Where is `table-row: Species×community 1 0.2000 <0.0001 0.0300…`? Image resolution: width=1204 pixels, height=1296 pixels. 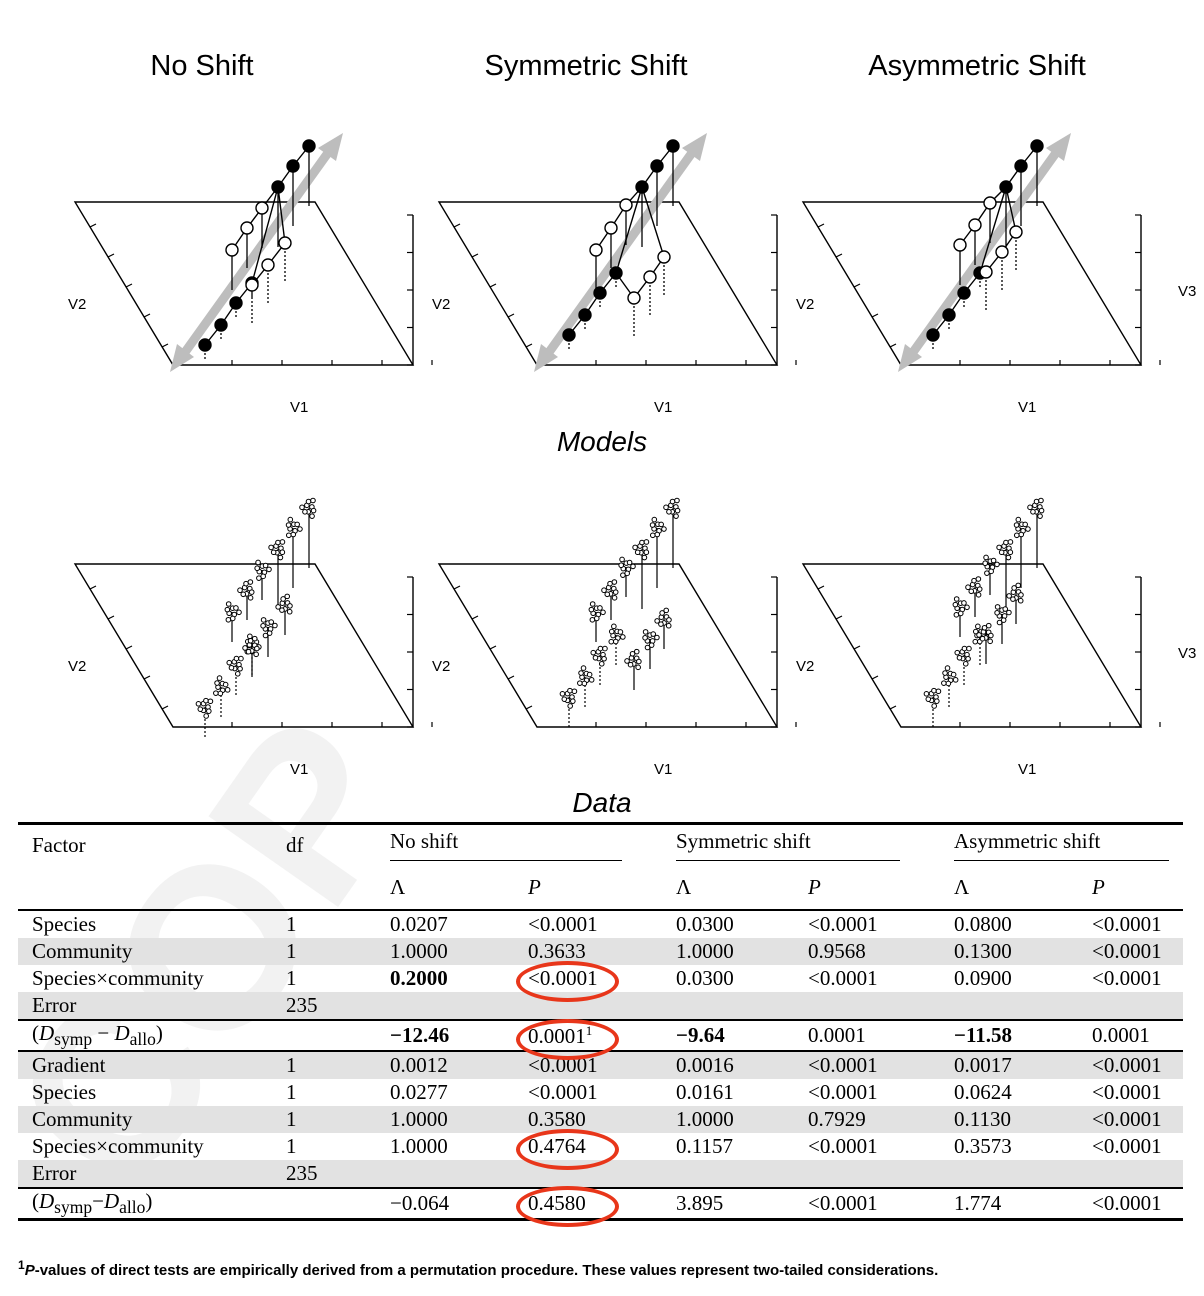
table-row: Species×community 1 0.2000 <0.0001 0.0300… is located at coordinates (597, 978).